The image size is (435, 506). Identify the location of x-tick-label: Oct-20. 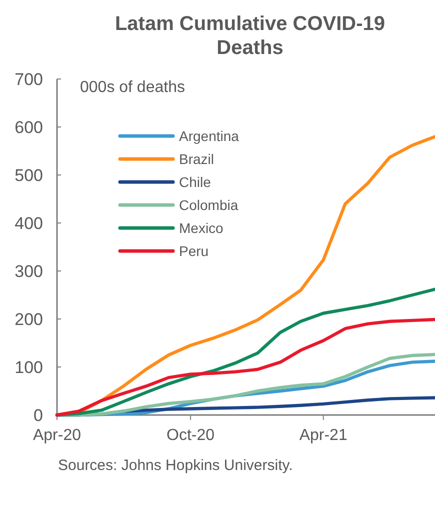
(190, 435).